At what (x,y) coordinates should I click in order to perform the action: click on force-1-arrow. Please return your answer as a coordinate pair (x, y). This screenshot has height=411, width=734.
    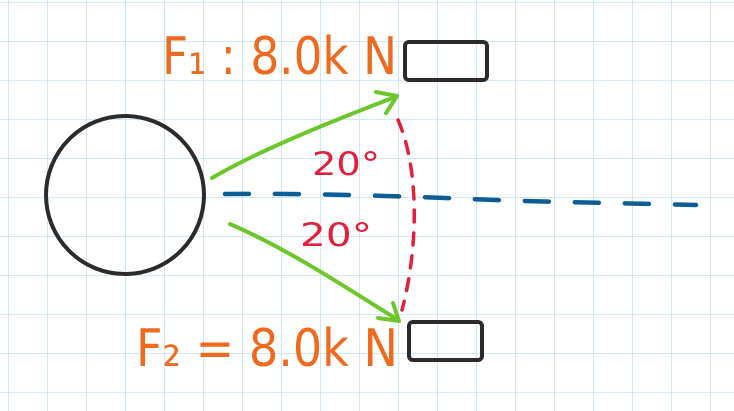
    Looking at the image, I should click on (304, 135).